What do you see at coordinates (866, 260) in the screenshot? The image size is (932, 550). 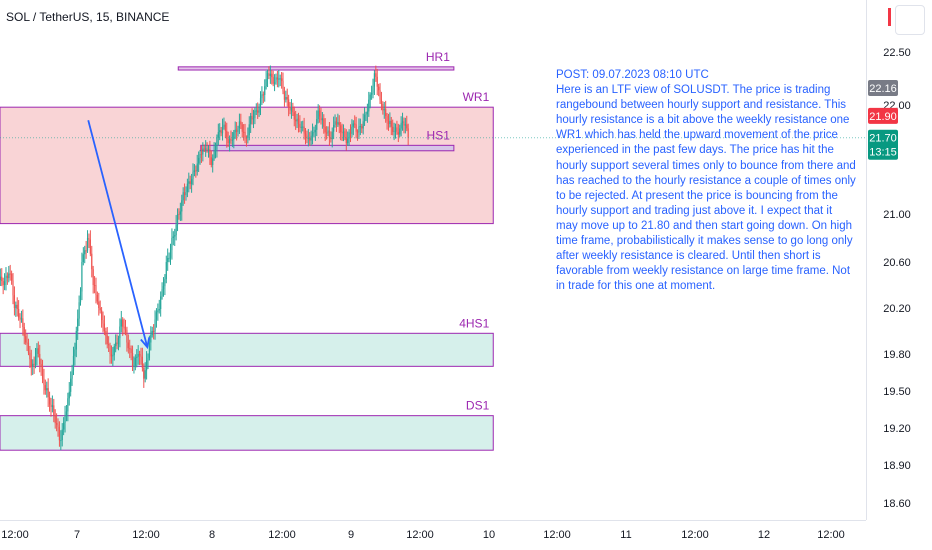 I see `price-scale-divider` at bounding box center [866, 260].